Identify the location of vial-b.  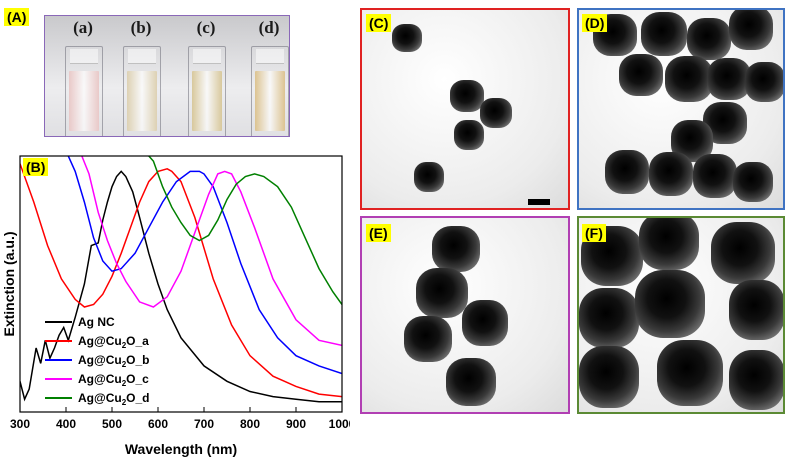
(142, 91).